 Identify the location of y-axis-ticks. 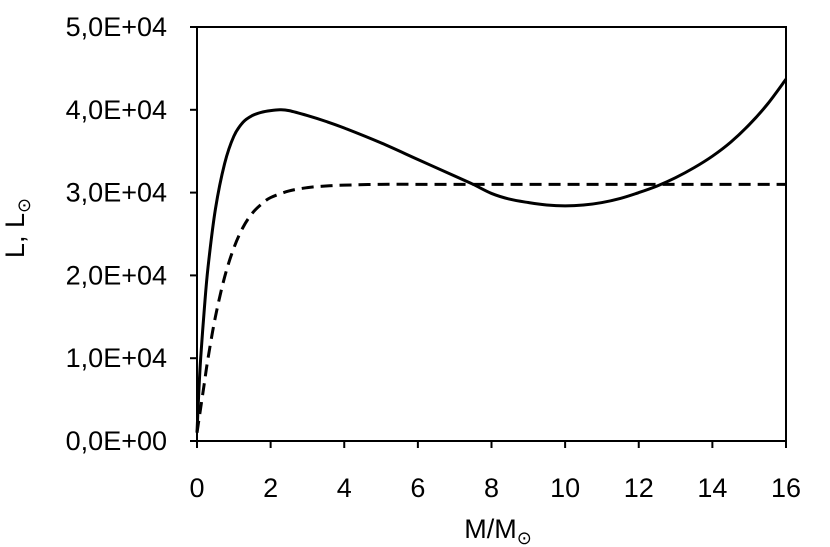
(193, 234).